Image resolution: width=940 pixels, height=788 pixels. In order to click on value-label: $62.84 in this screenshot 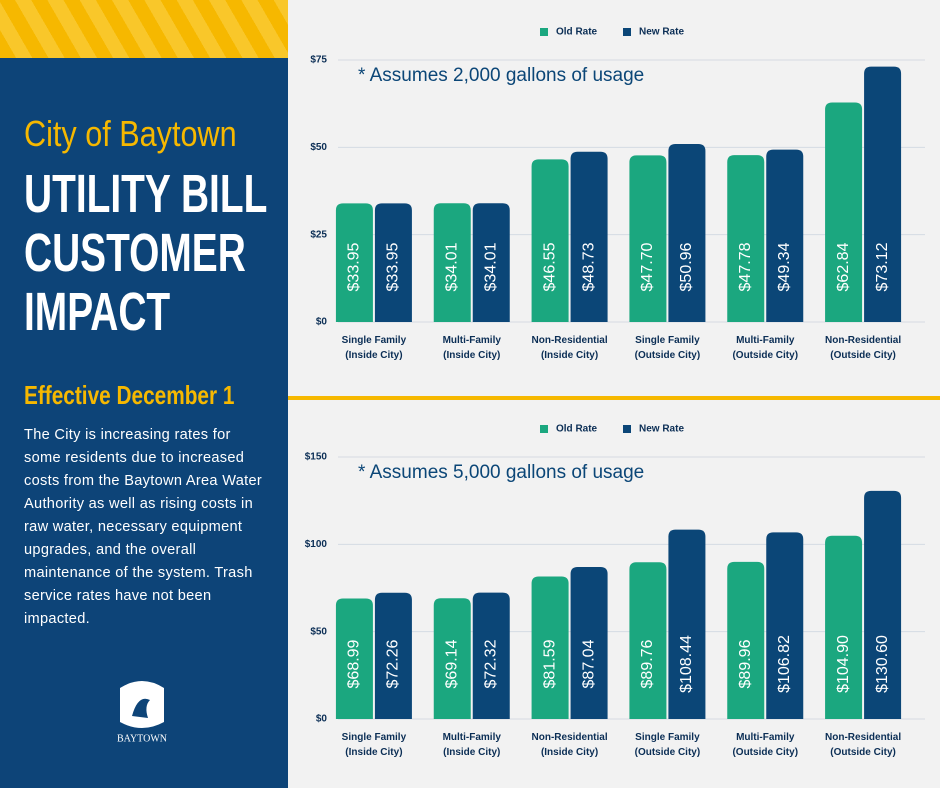, I will do `click(843, 266)`.